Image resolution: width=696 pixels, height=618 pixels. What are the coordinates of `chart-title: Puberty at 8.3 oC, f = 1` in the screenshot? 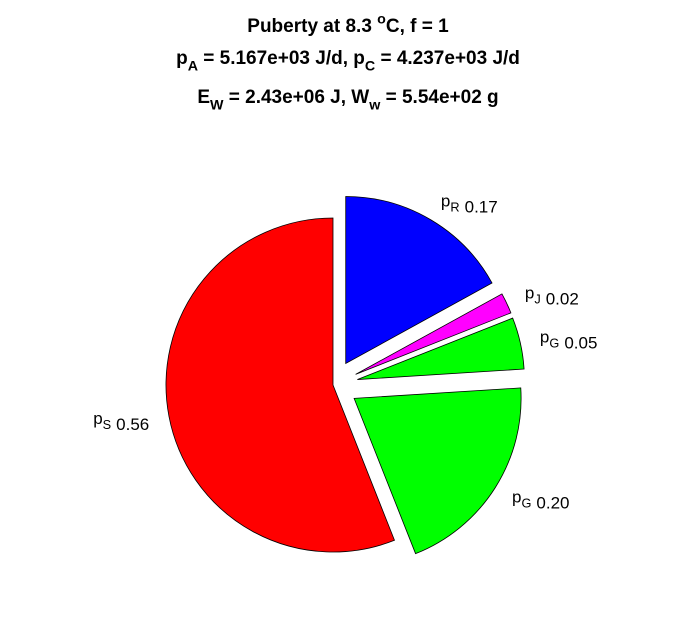 It's located at (348, 24).